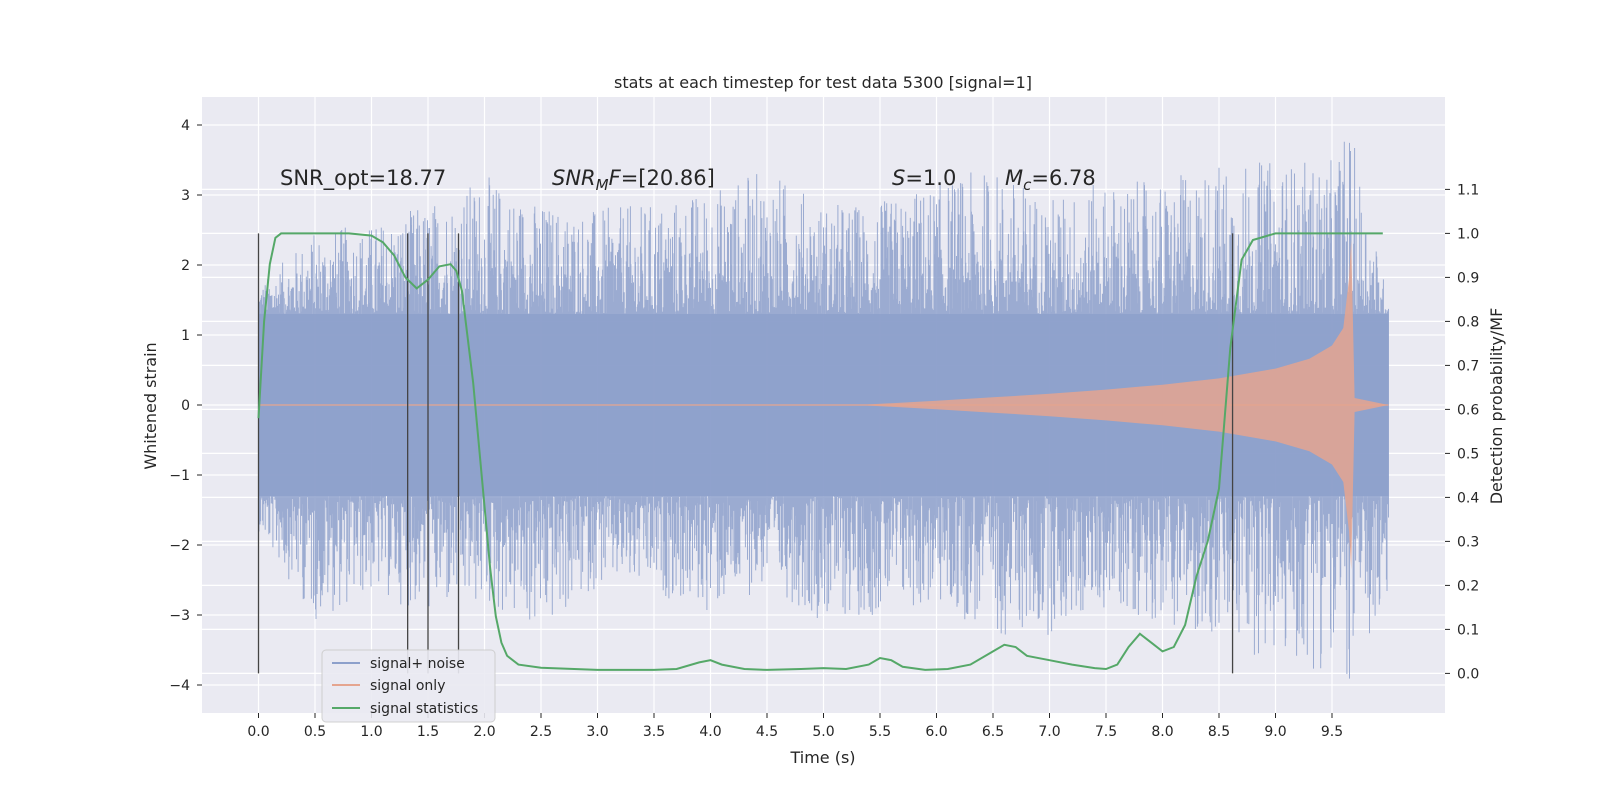 This screenshot has height=800, width=1600. I want to click on mc-value: =6.78, so click(1063, 178).